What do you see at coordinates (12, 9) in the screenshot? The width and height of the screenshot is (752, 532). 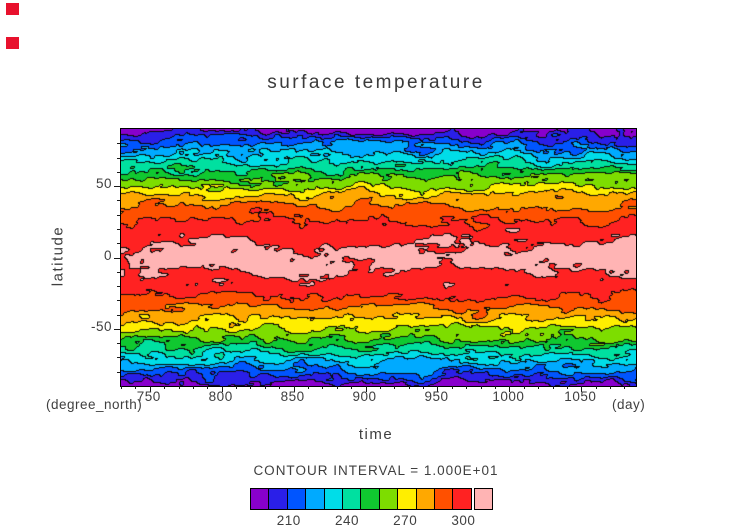 I see `screen-artifact-top` at bounding box center [12, 9].